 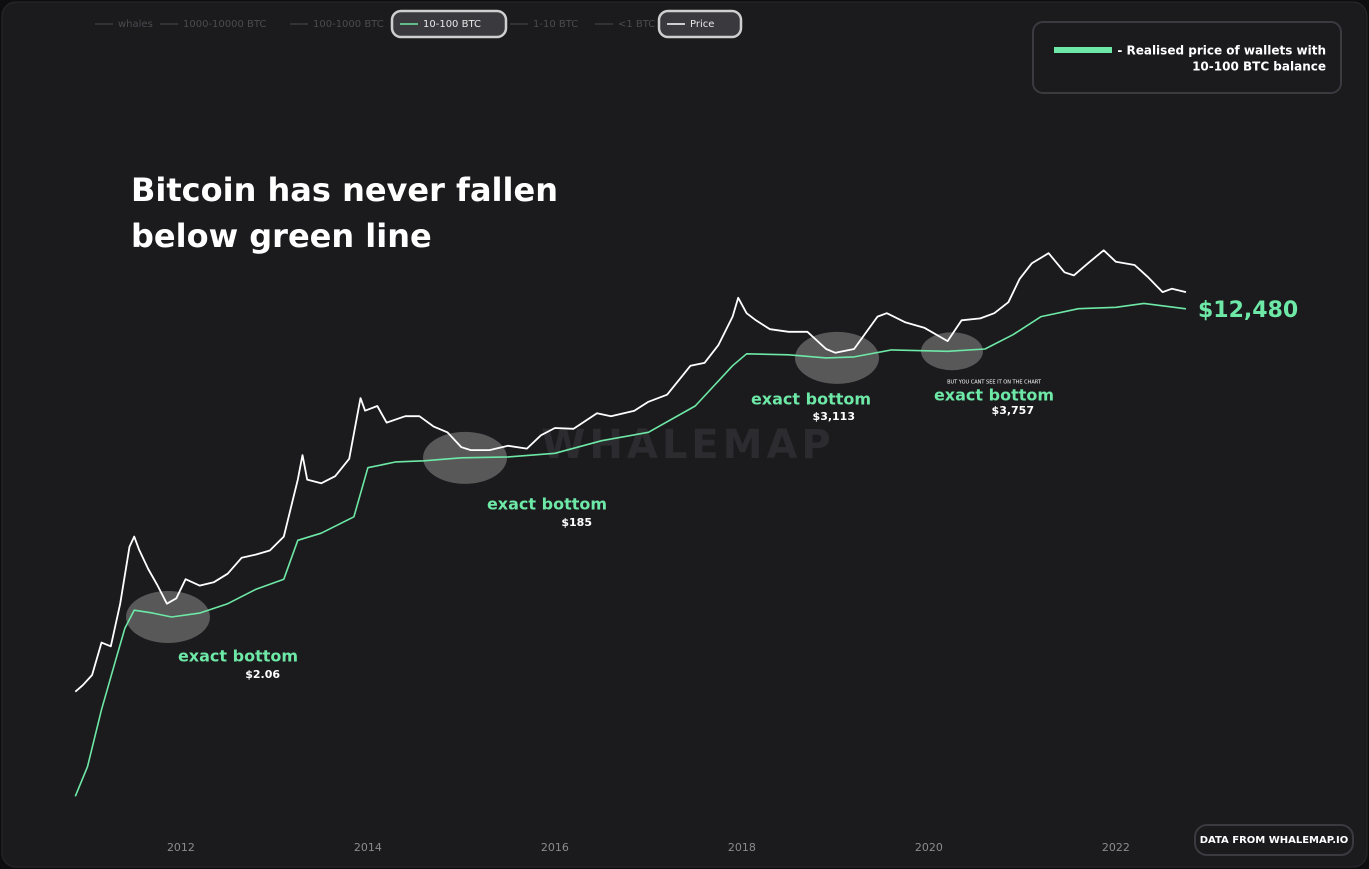 What do you see at coordinates (1248, 310) in the screenshot?
I see `end-value-label: $12,480` at bounding box center [1248, 310].